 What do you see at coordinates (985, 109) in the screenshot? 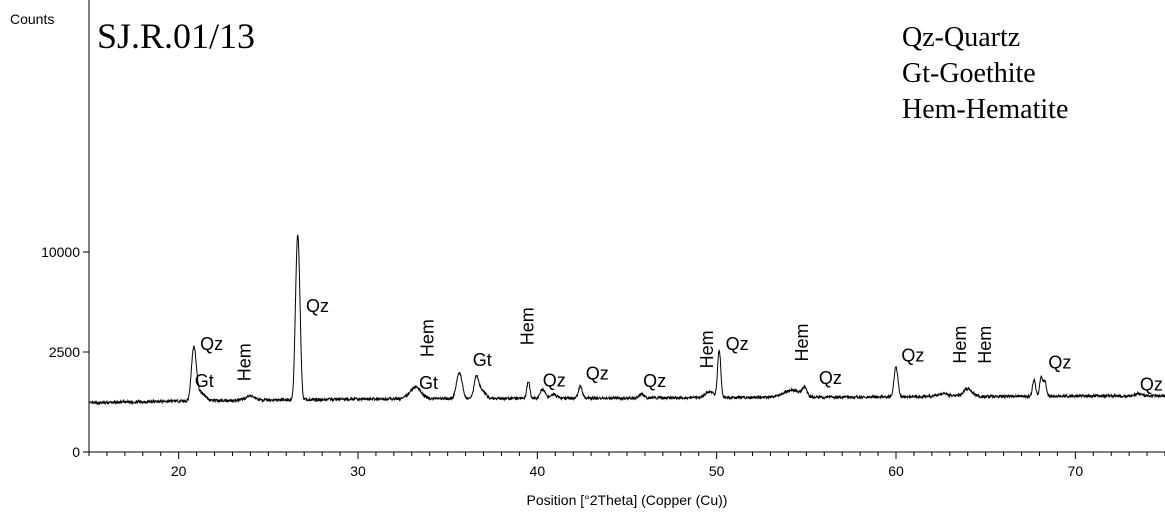
I see `legend-entry-hematite: Hem-Hematite` at bounding box center [985, 109].